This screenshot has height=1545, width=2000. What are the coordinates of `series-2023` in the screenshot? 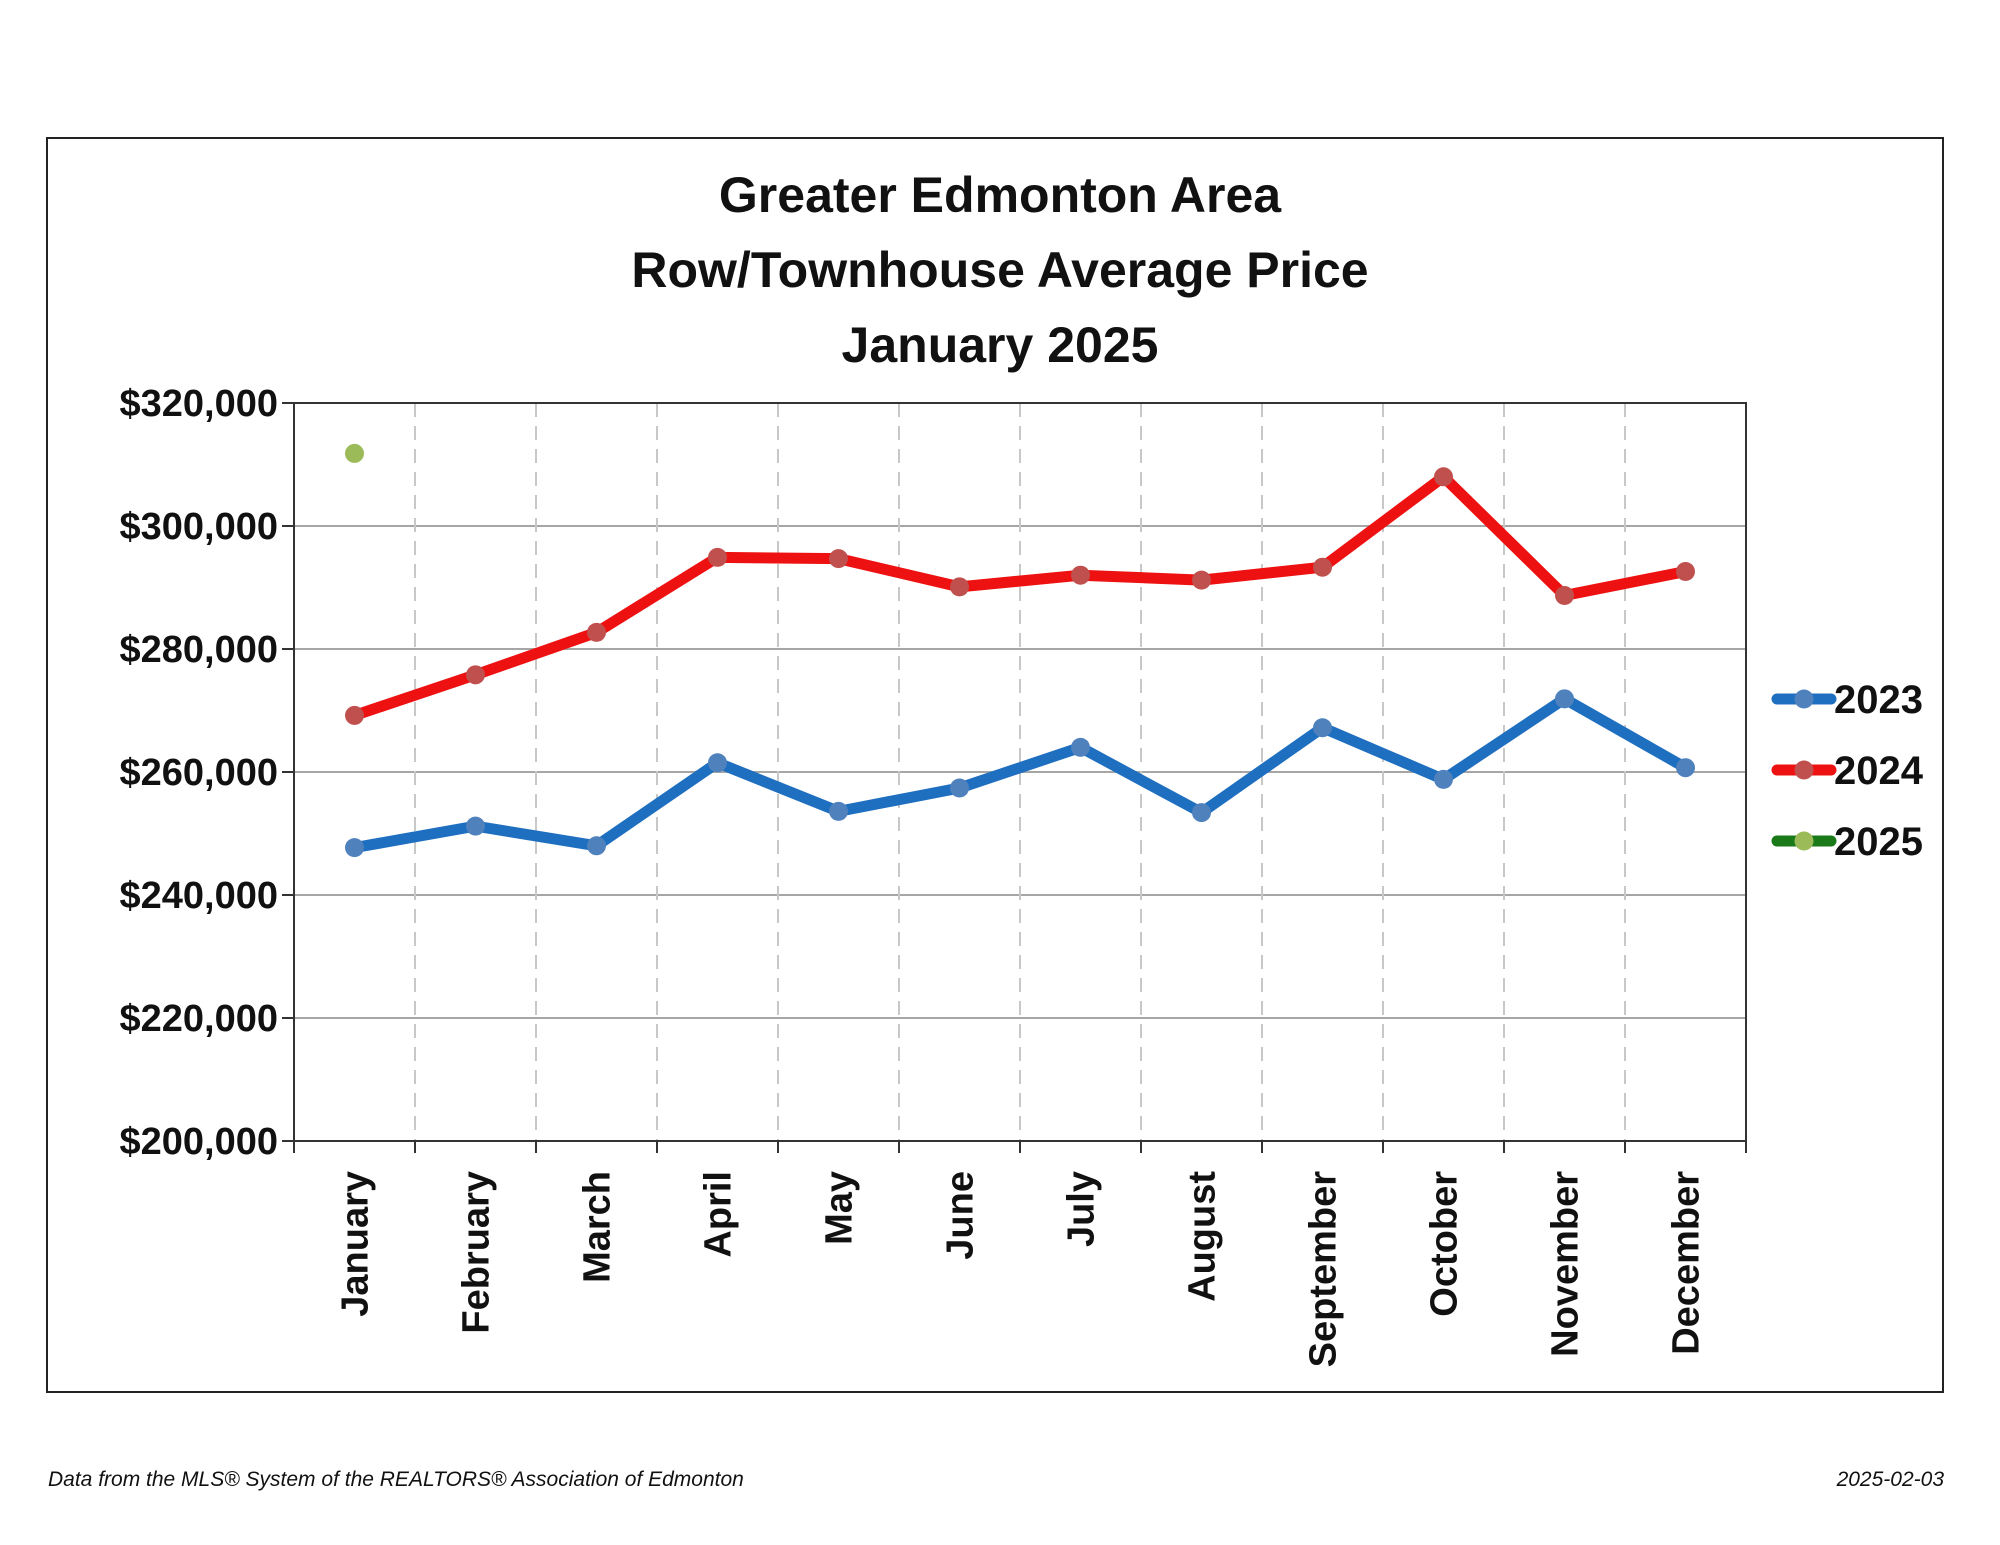 It's located at (1020, 773).